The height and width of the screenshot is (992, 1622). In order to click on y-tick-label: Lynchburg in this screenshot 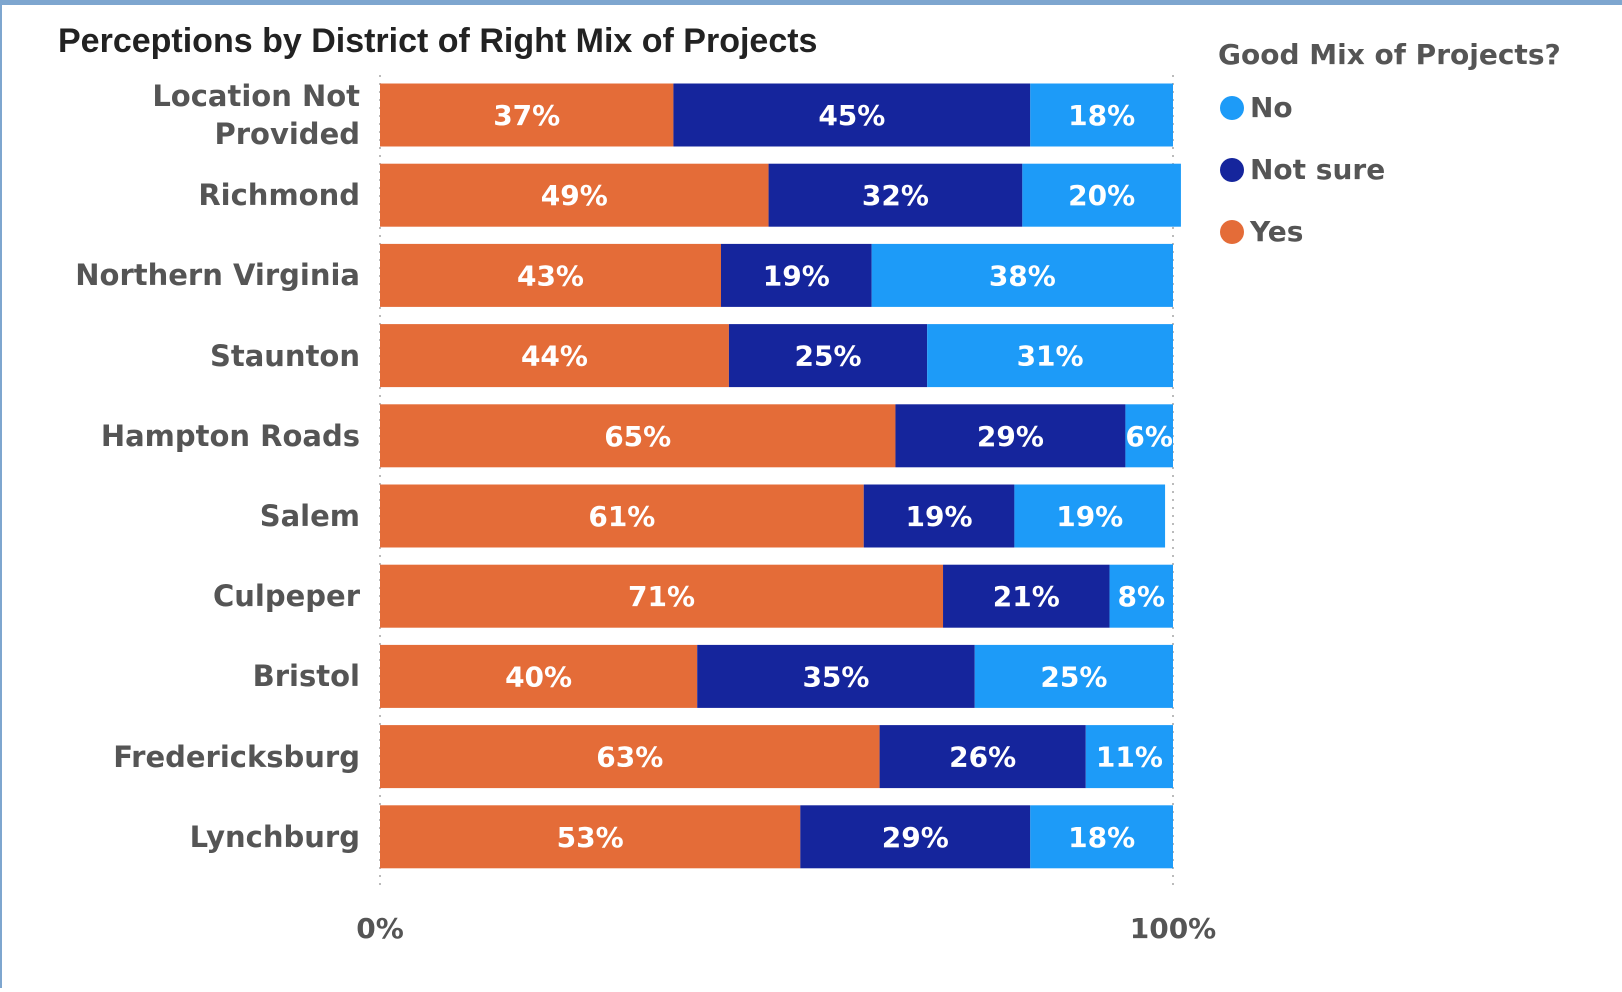, I will do `click(274, 836)`.